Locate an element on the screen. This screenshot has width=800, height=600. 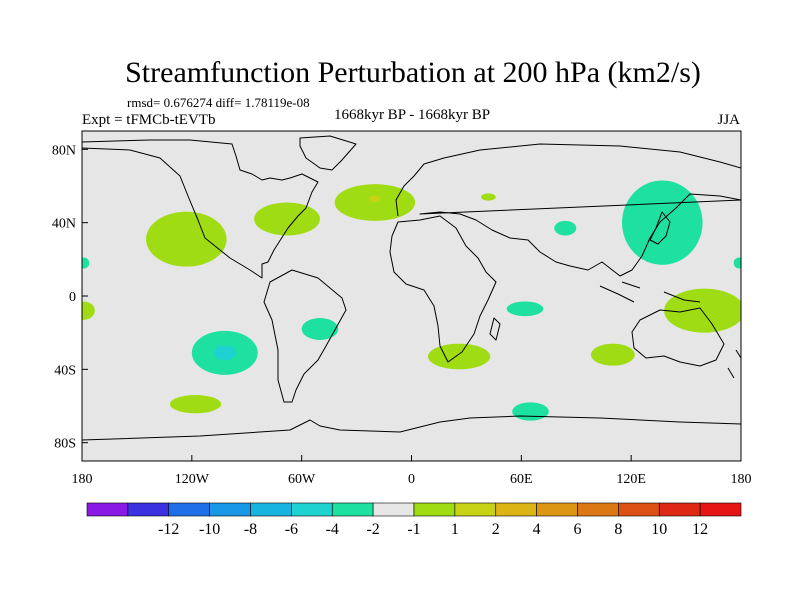
experiment-label: Expt = tFMCb-tEVTb is located at coordinates (148, 120).